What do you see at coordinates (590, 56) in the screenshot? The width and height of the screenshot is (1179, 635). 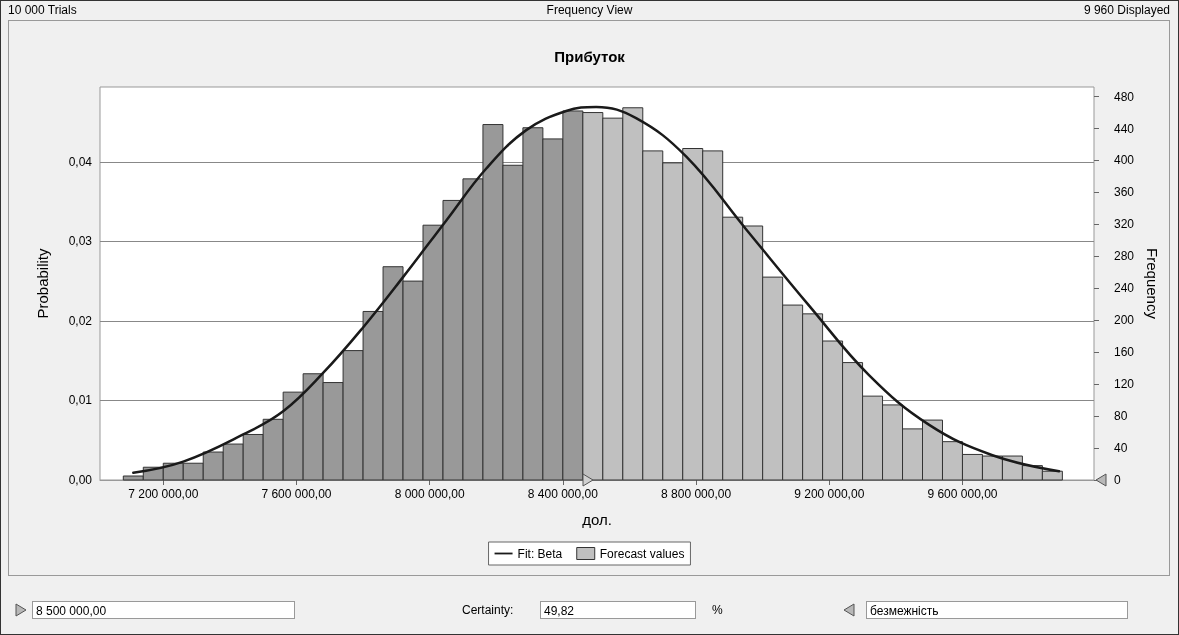 I see `chart-title: Прибуток` at bounding box center [590, 56].